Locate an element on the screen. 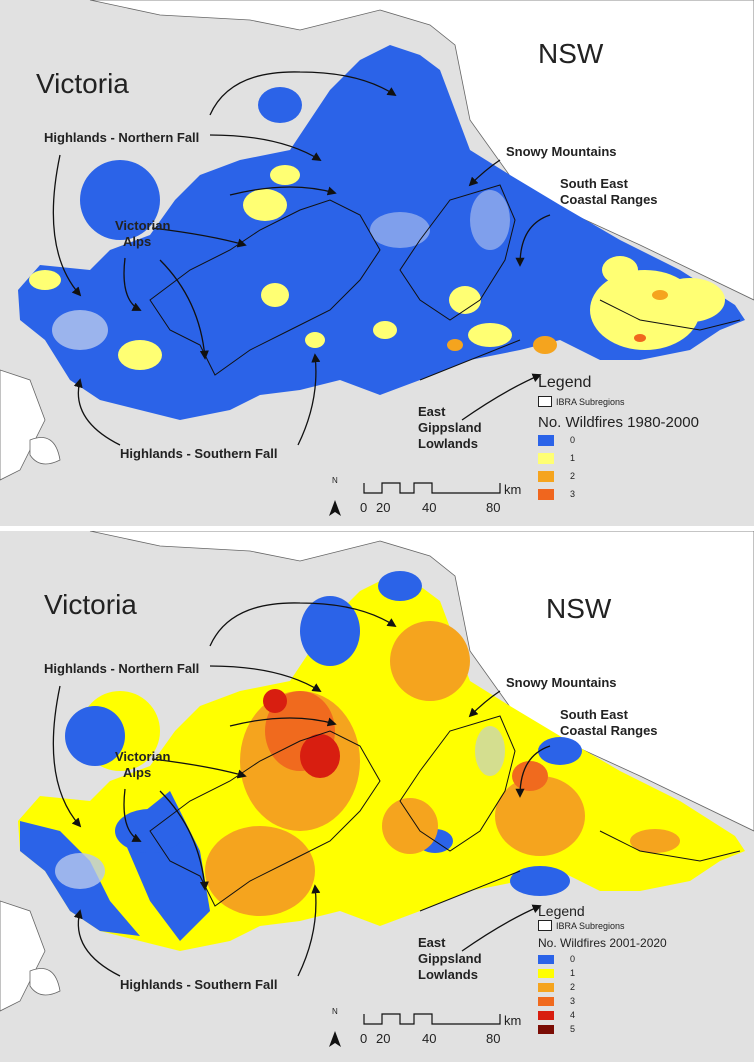 The width and height of the screenshot is (754, 1062). legend-subtitle: No. Wildfires 1980-2000 is located at coordinates (618, 422).